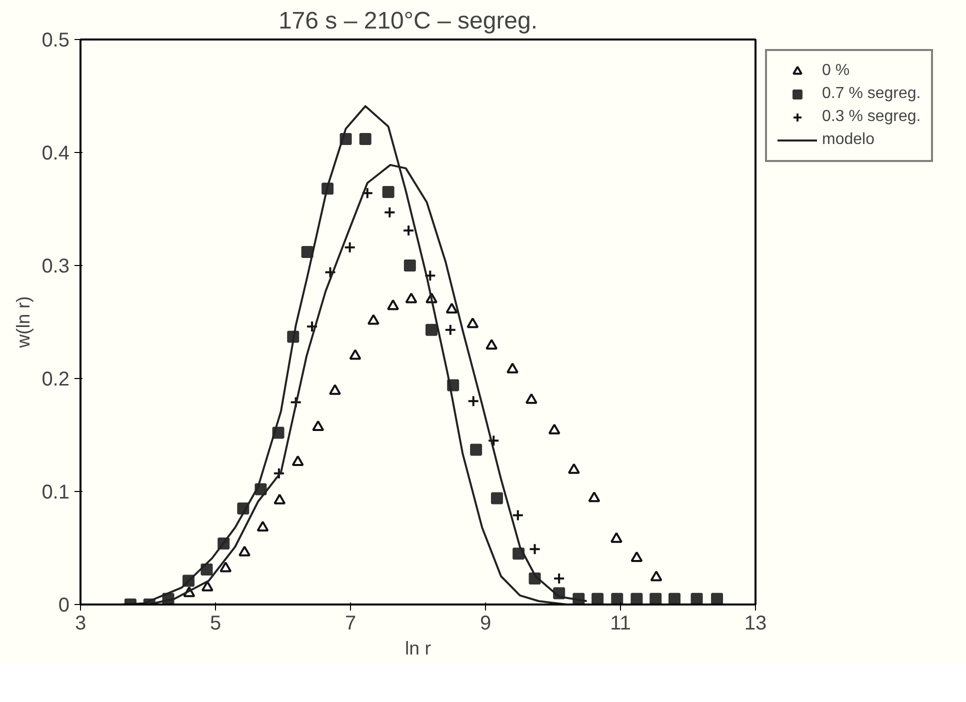 The image size is (966, 702). What do you see at coordinates (56, 153) in the screenshot?
I see `y-tick-label: 0.4` at bounding box center [56, 153].